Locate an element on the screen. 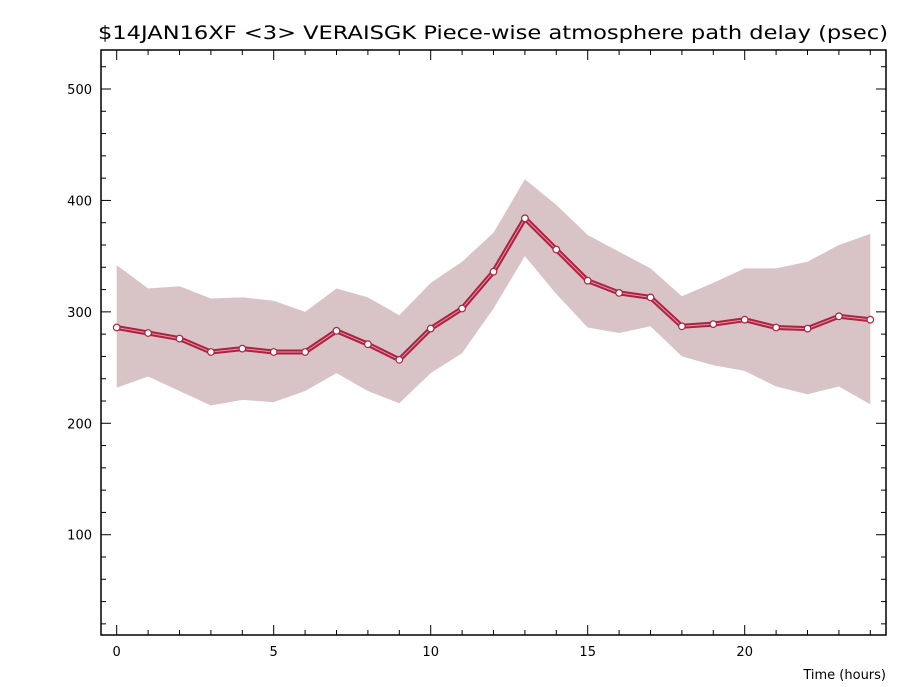  x-tick-label: 5 is located at coordinates (274, 652).